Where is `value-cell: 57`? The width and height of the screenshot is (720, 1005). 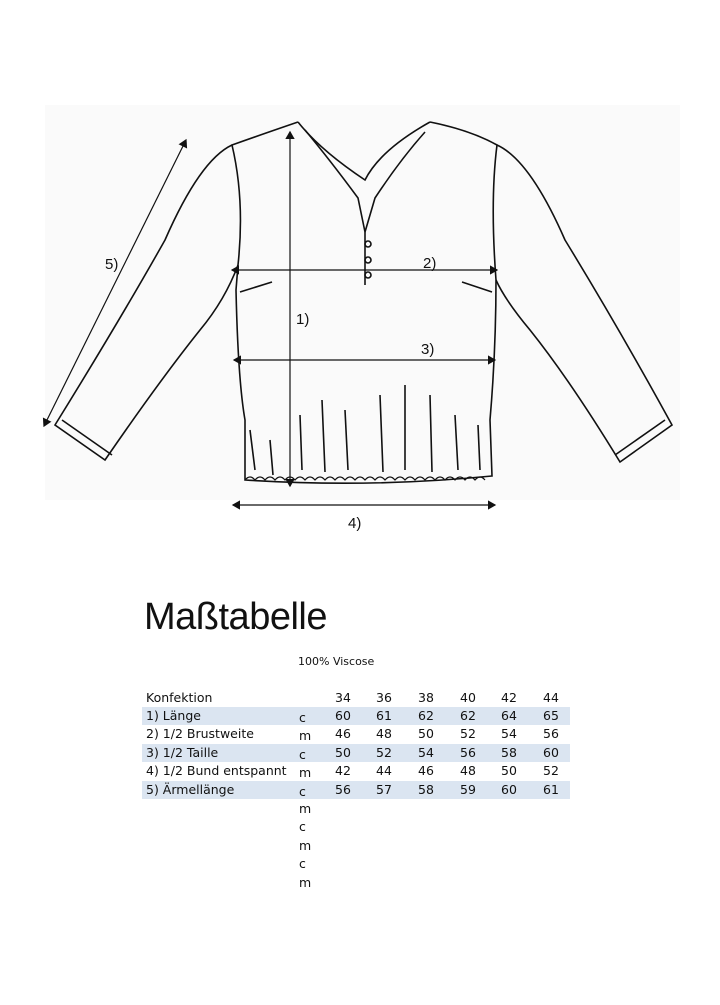 value-cell: 57 is located at coordinates (384, 789).